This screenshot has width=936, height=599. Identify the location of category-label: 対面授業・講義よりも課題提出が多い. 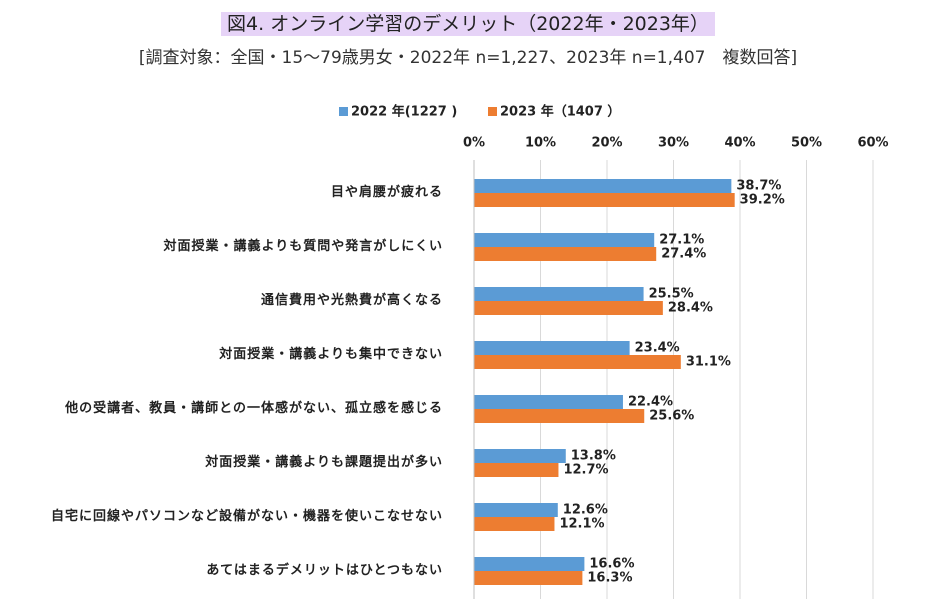
(324, 462).